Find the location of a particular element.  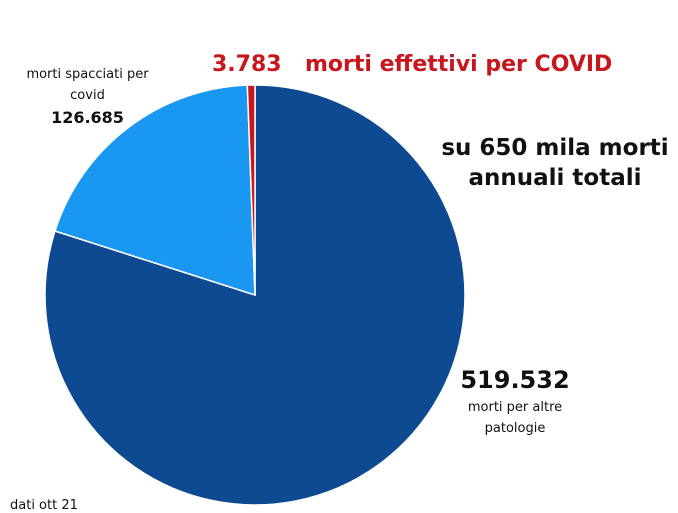

value-label: 126.685 is located at coordinates (87, 117).